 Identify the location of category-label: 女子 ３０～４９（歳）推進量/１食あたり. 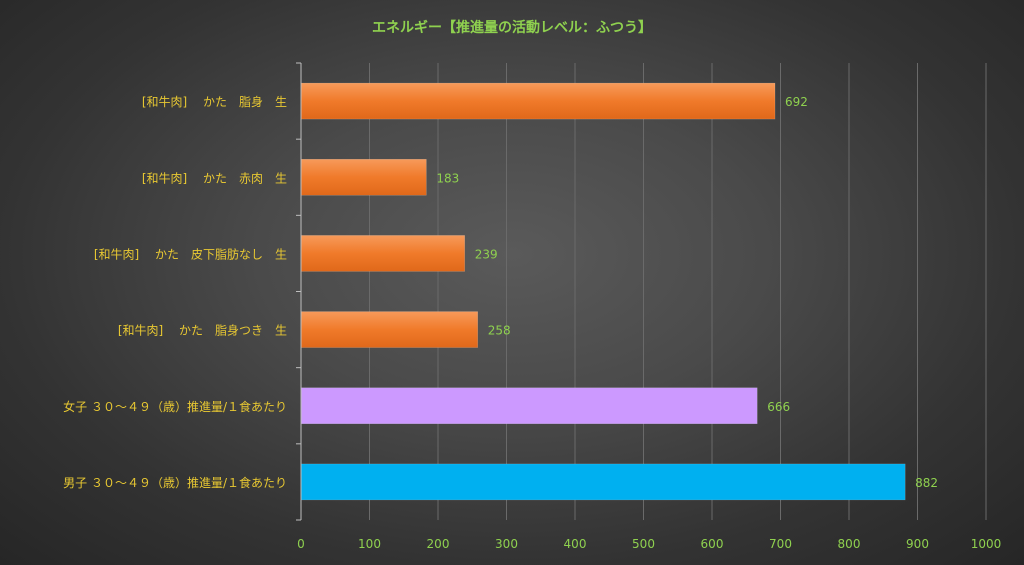
(175, 406).